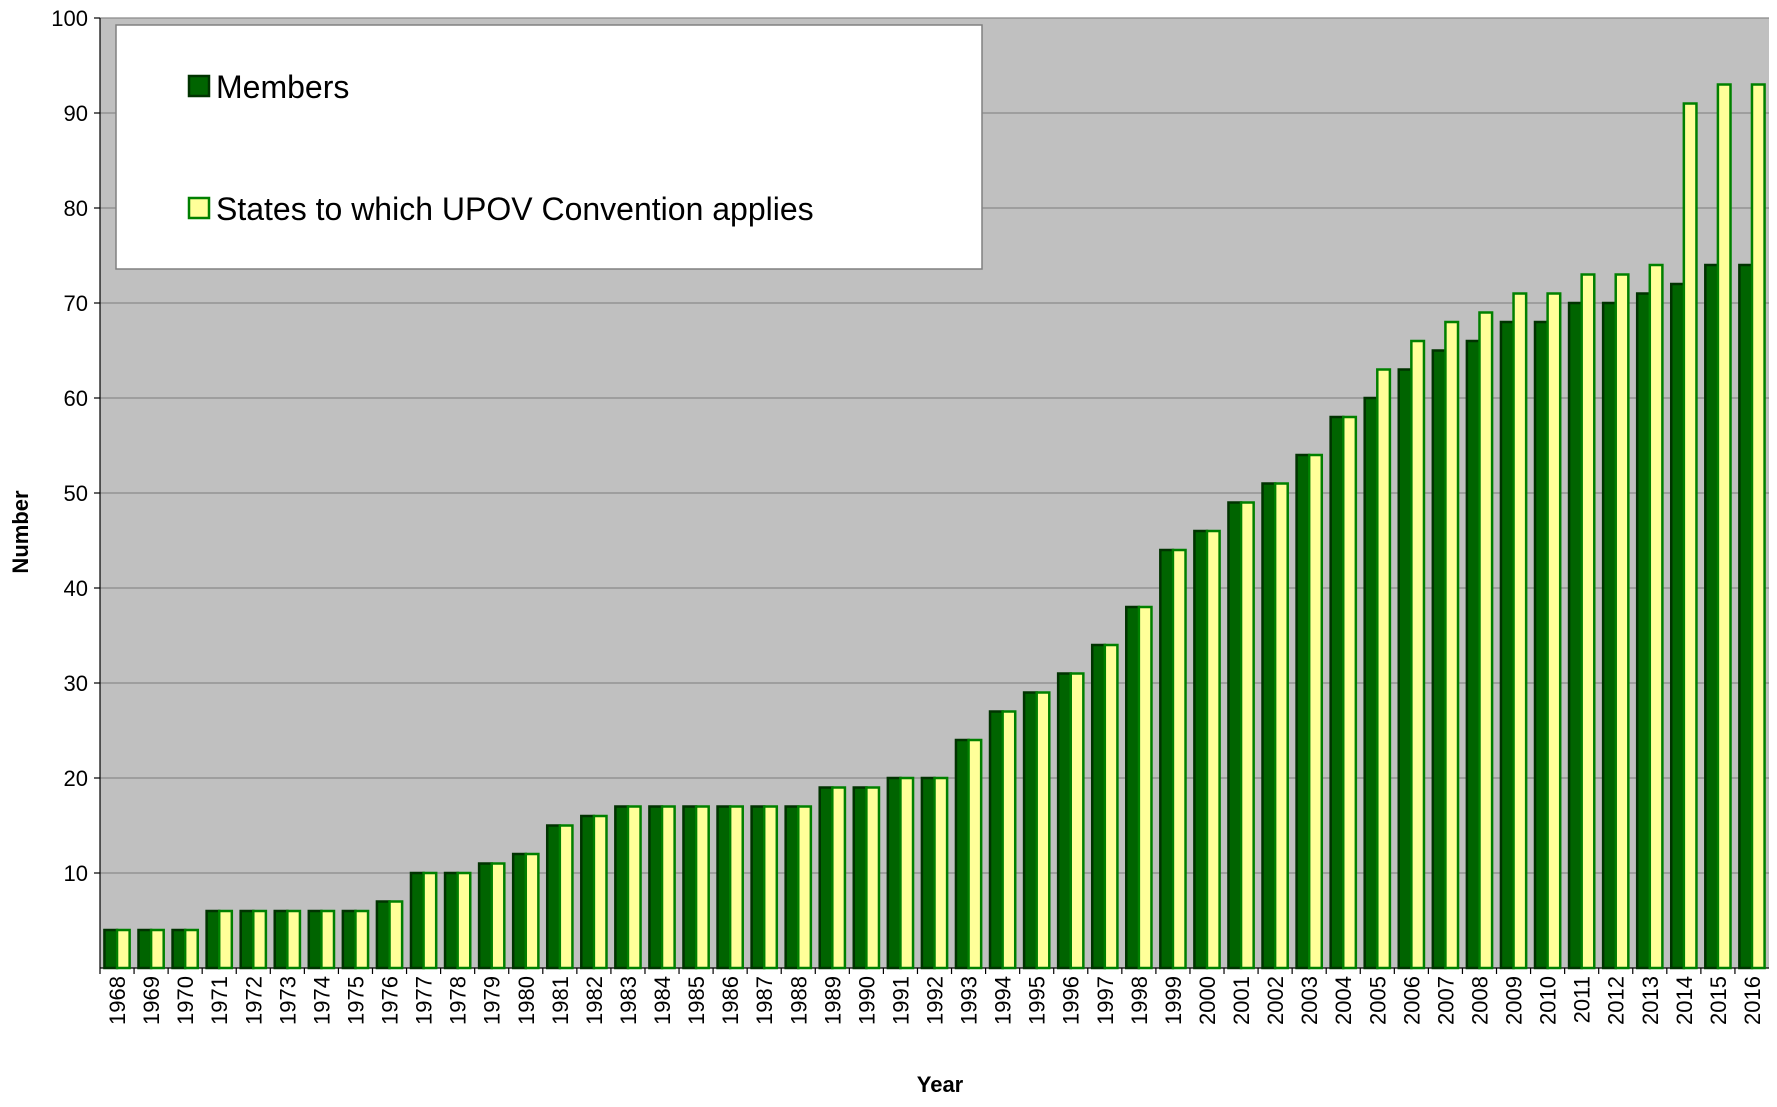 This screenshot has width=1777, height=1107. What do you see at coordinates (1037, 1000) in the screenshot?
I see `x-tick-label: 1995` at bounding box center [1037, 1000].